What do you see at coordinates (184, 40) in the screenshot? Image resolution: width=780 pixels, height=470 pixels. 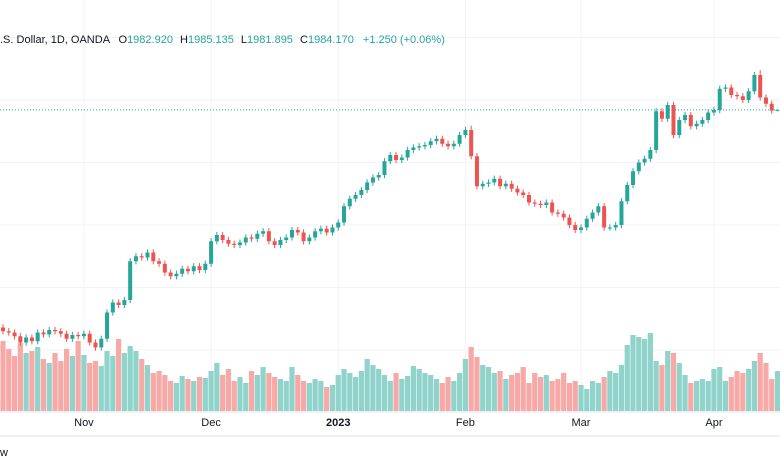 I see `ohlc-key: H` at bounding box center [184, 40].